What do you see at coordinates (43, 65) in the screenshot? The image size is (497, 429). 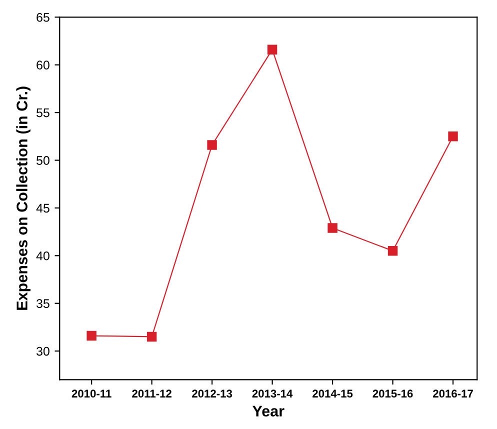 I see `y-tick-label: 60` at bounding box center [43, 65].